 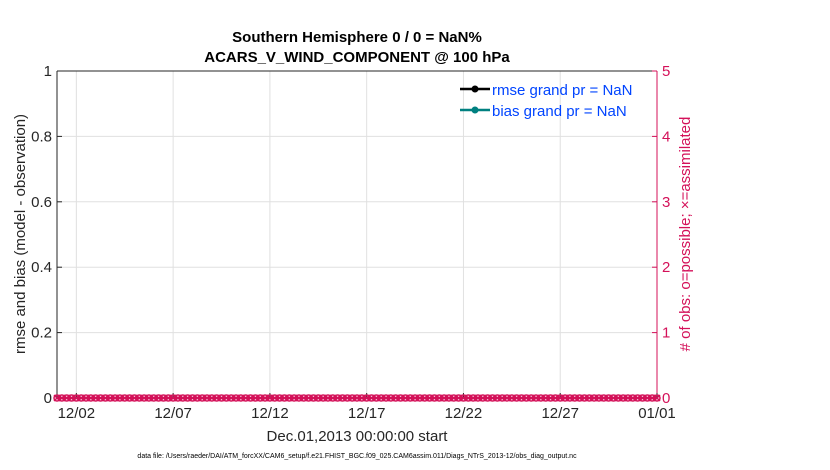 What do you see at coordinates (41, 333) in the screenshot?
I see `y-tick-label: 0.2` at bounding box center [41, 333].